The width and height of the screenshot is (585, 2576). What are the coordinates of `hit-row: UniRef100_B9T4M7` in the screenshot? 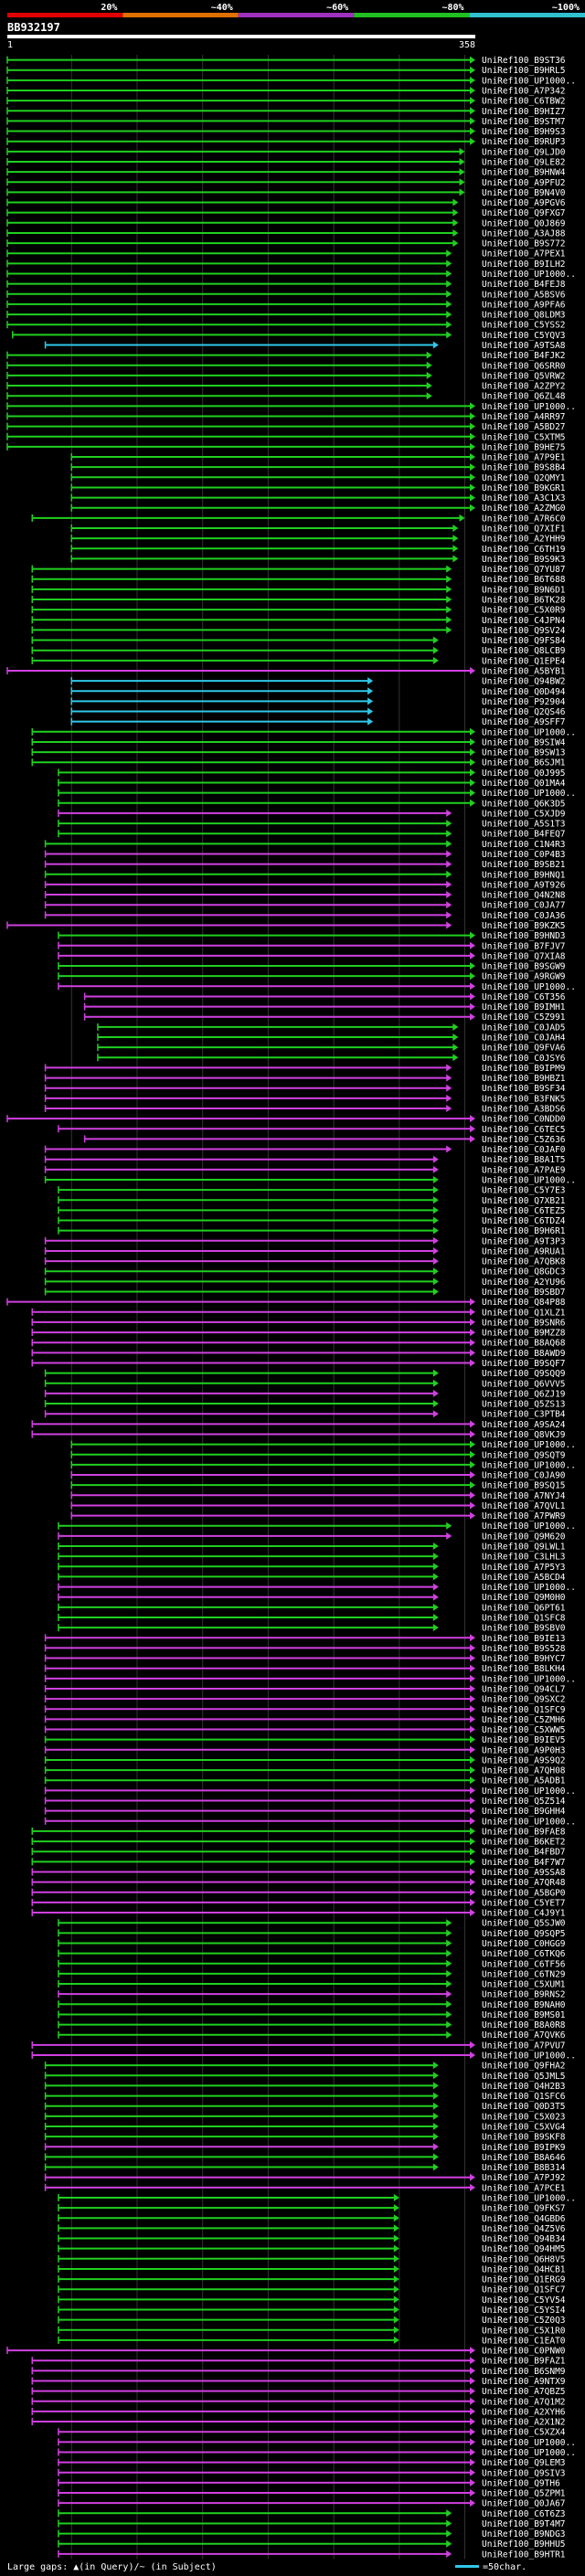 It's located at (312, 2524).